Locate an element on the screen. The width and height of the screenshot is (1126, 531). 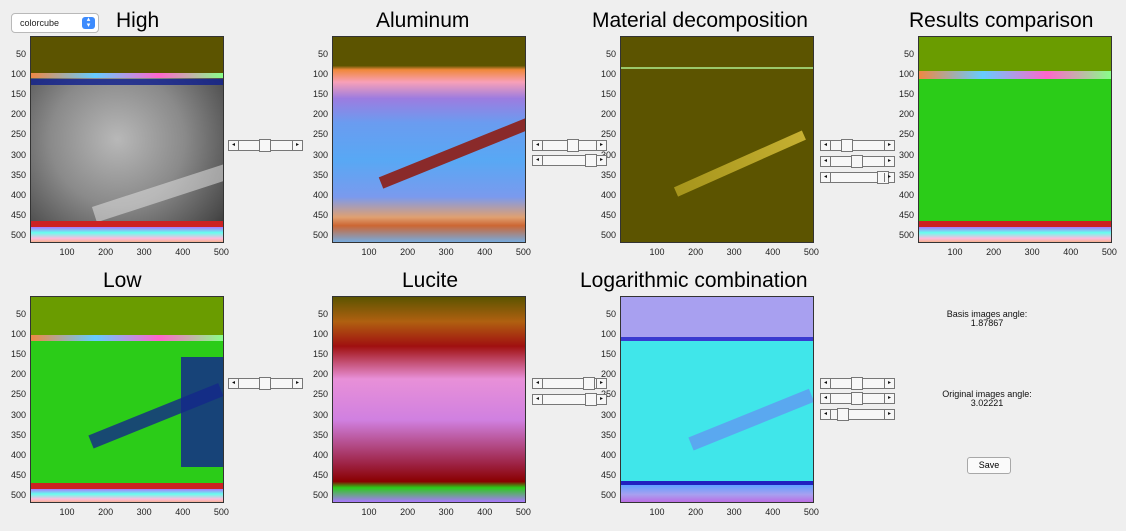
original-angle-label: Original images angle: is located at coordinates (987, 394).